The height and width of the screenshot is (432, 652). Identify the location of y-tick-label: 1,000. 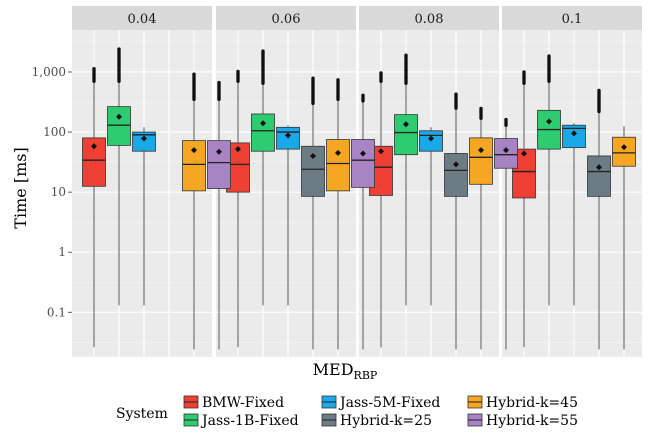
(49, 72).